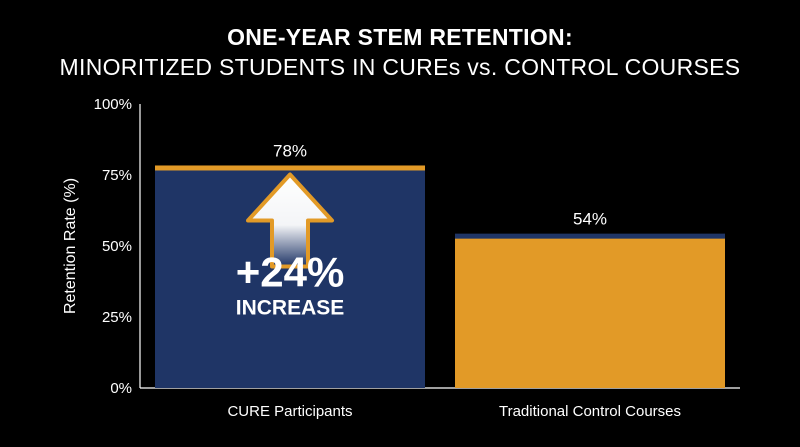 The height and width of the screenshot is (447, 800). Describe the element at coordinates (590, 411) in the screenshot. I see `category-label: Traditional Control Courses` at that location.